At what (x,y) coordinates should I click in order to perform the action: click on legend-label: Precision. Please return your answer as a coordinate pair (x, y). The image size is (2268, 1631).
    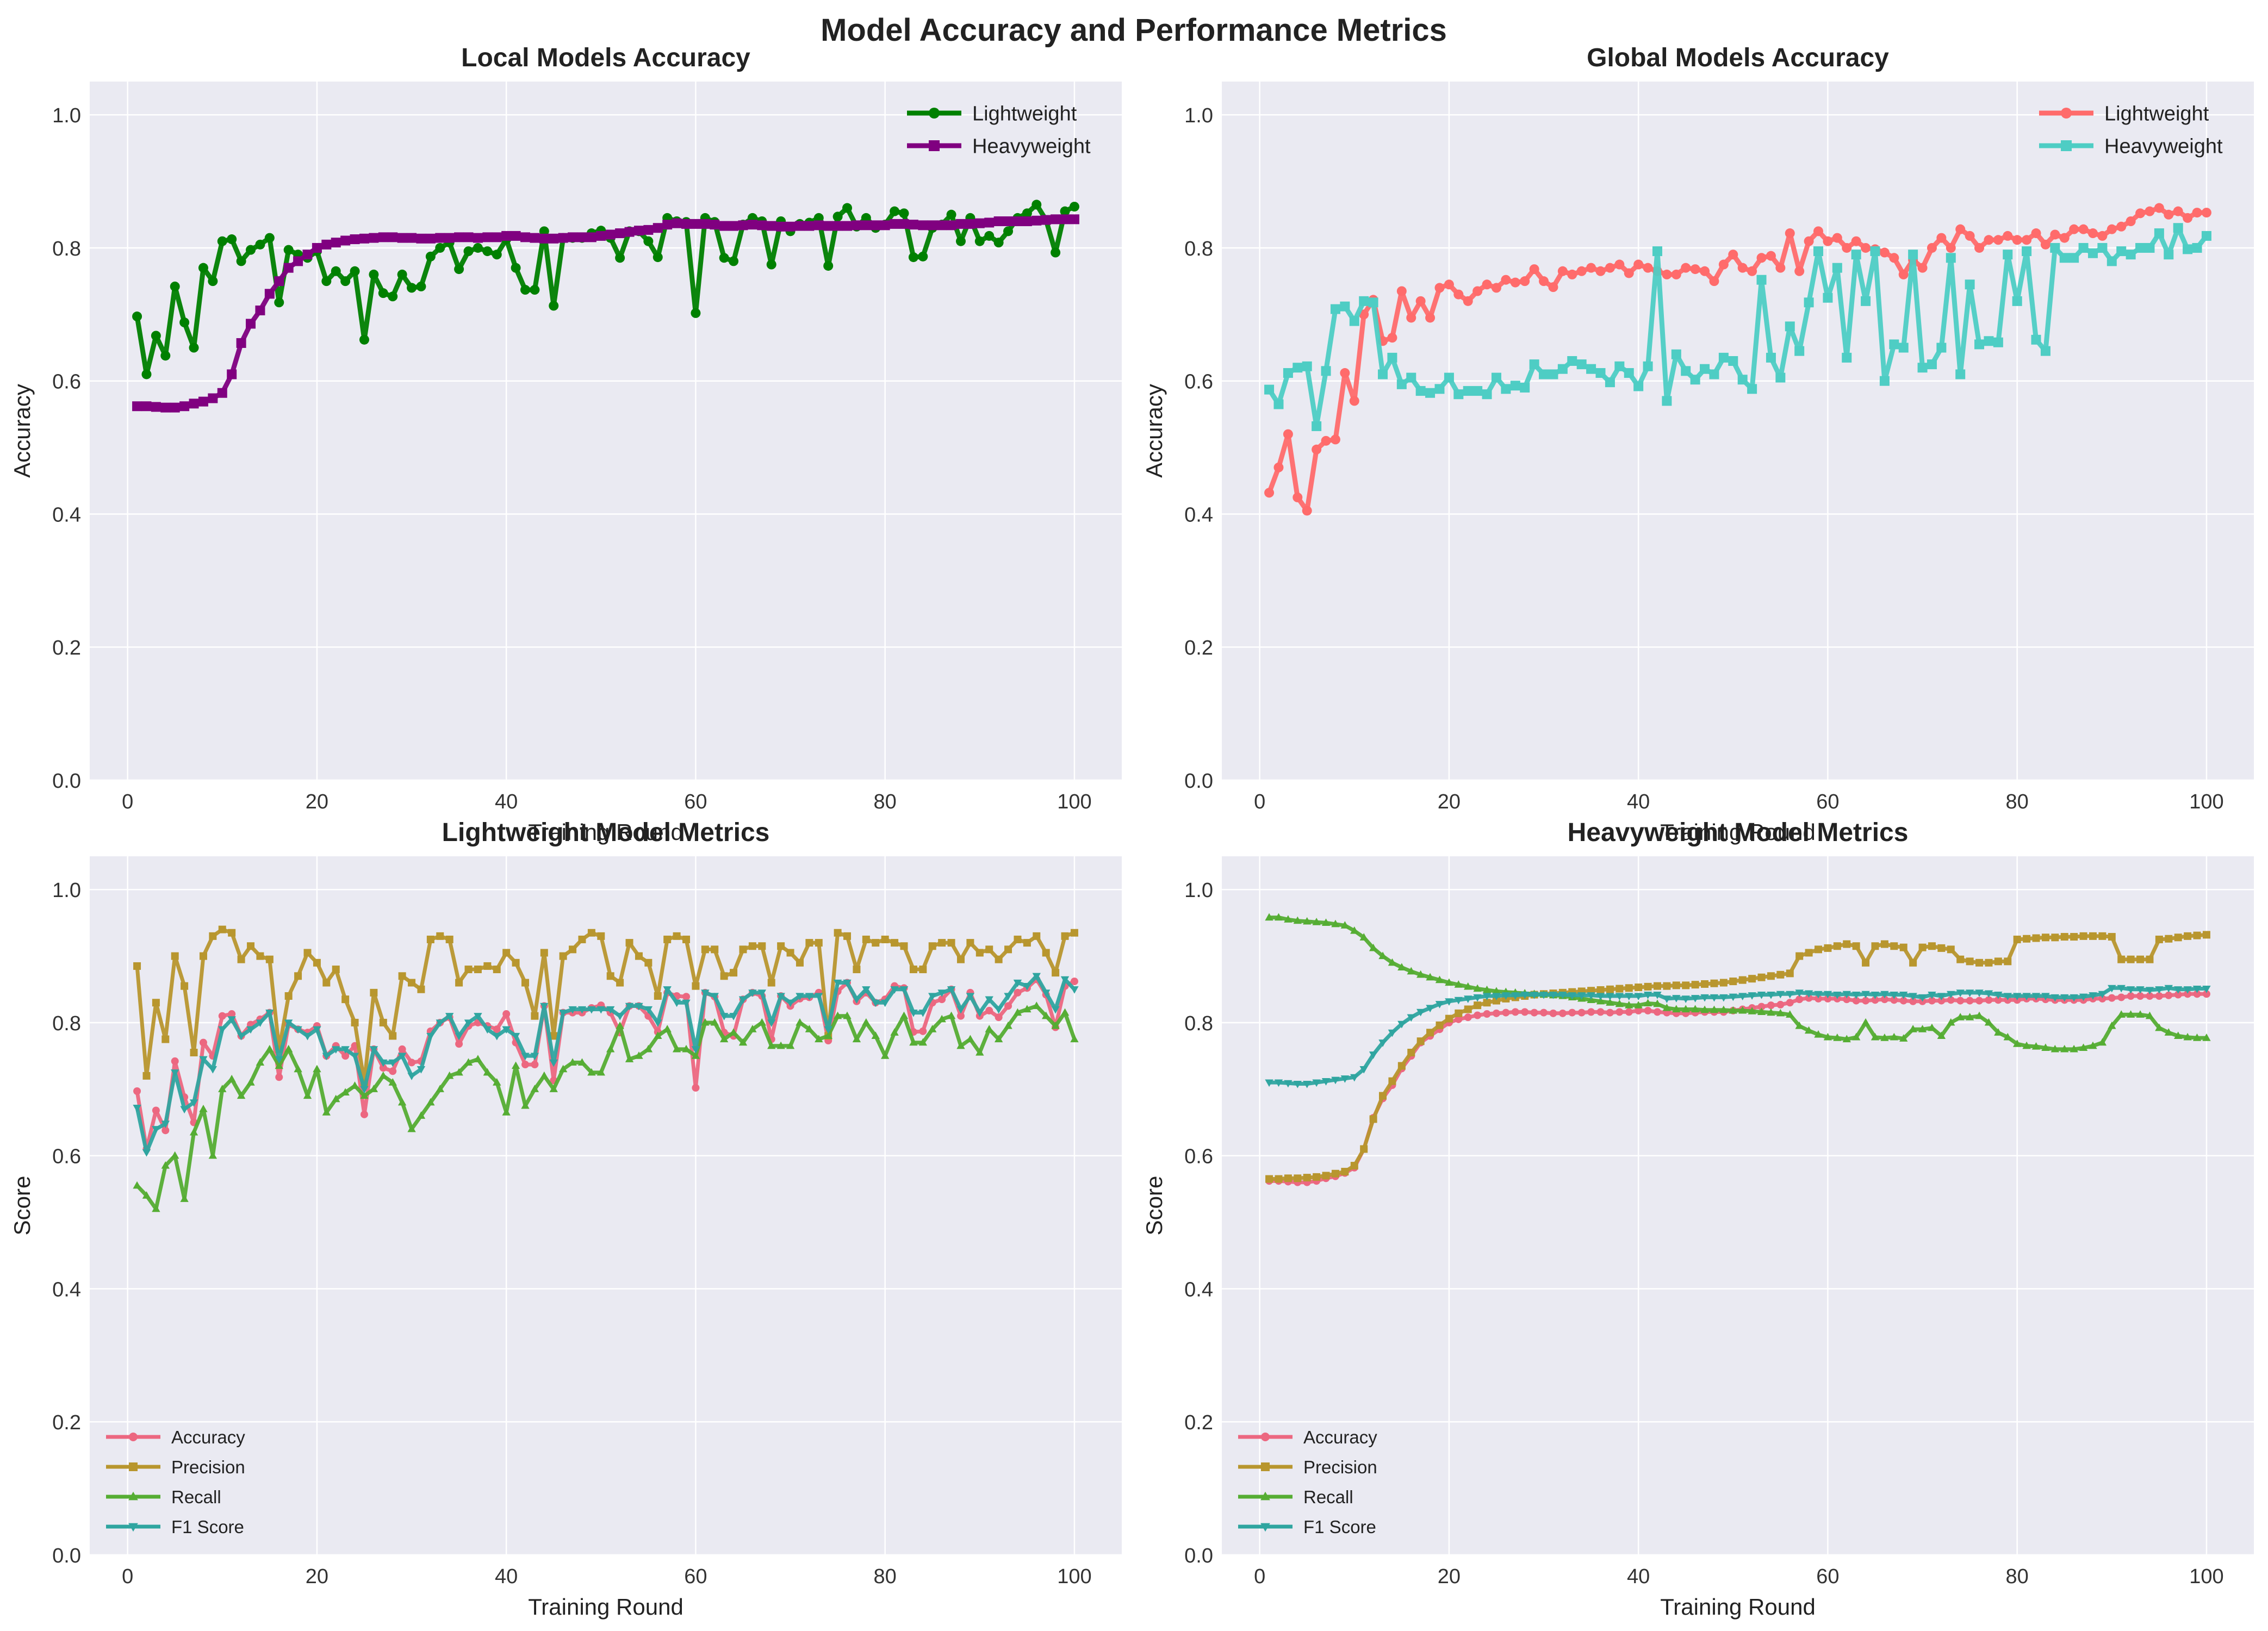
    Looking at the image, I should click on (208, 1467).